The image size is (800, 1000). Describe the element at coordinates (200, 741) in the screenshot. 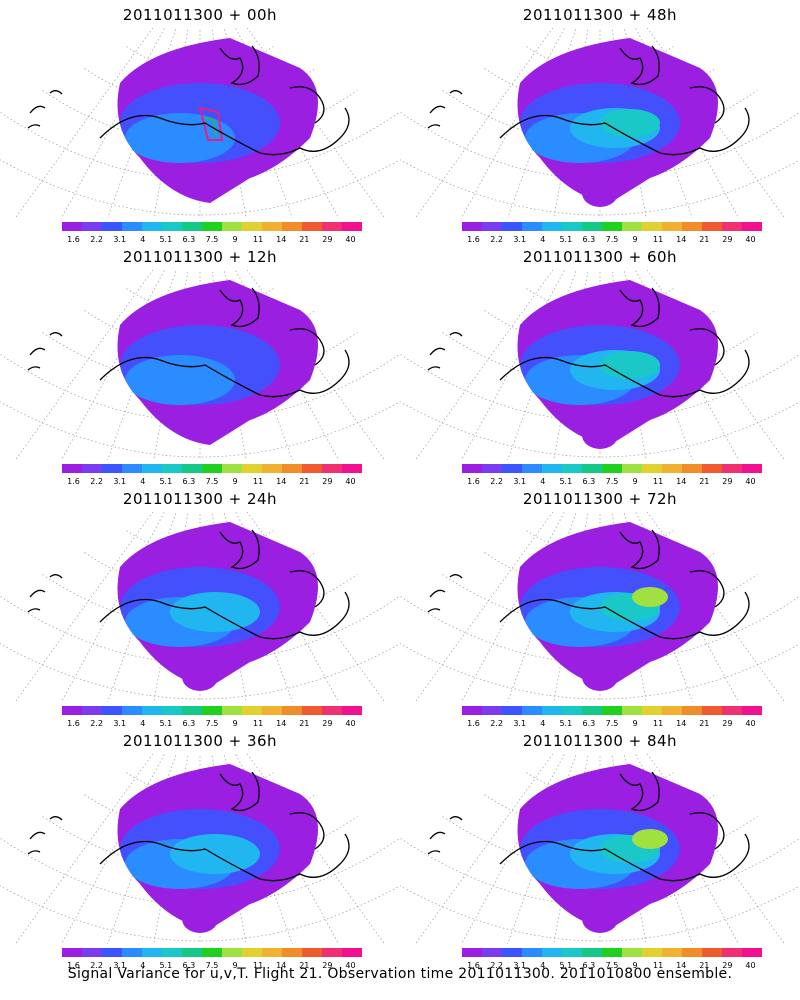

I see `panel-title: 2011011300 + 36h` at that location.